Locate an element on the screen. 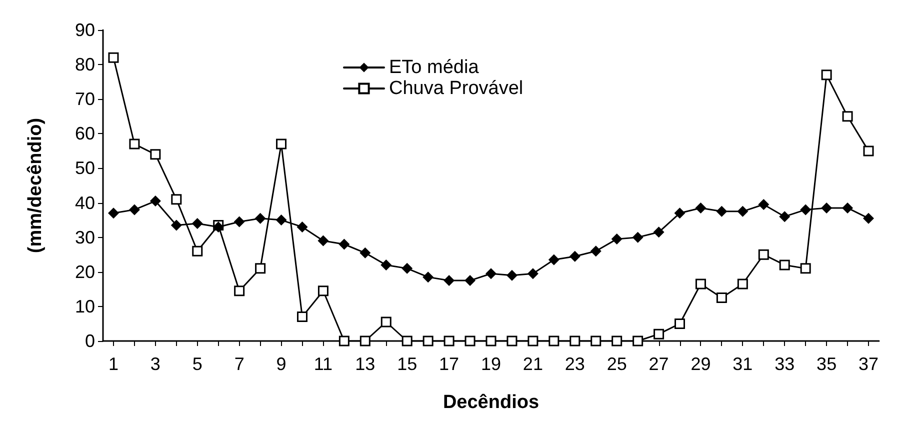 This screenshot has width=912, height=441. y-tick-label: 80 is located at coordinates (84, 64).